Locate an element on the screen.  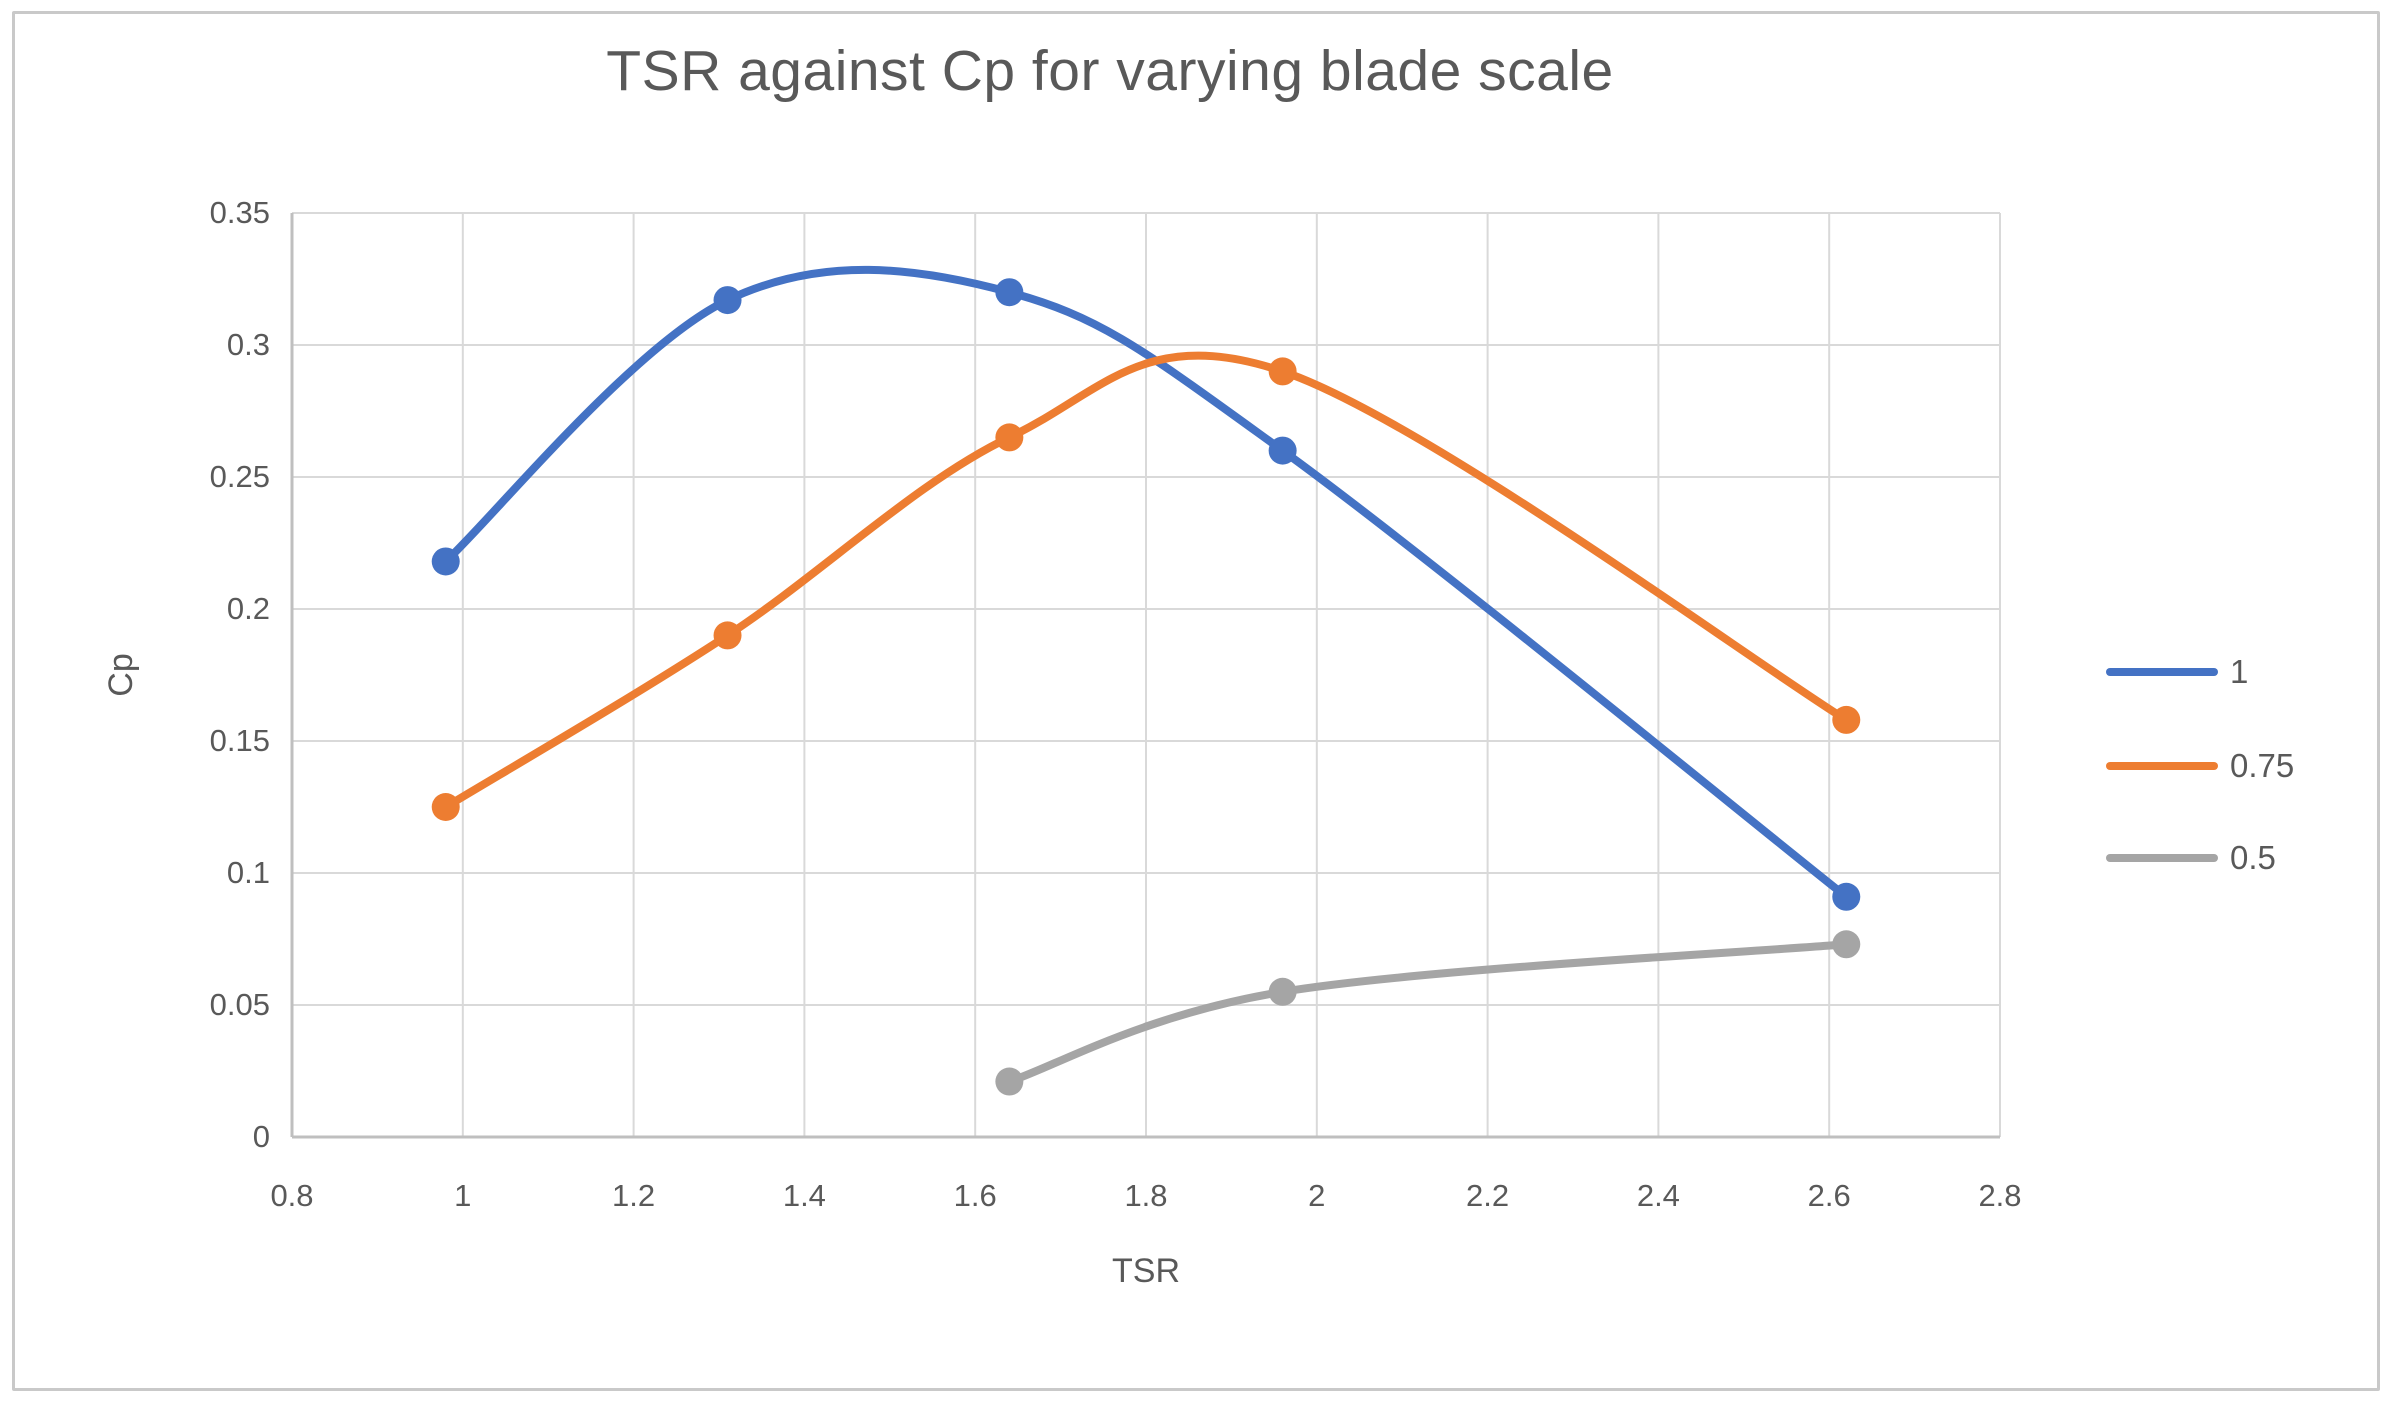
y-axis-title: Cp is located at coordinates (121, 675).